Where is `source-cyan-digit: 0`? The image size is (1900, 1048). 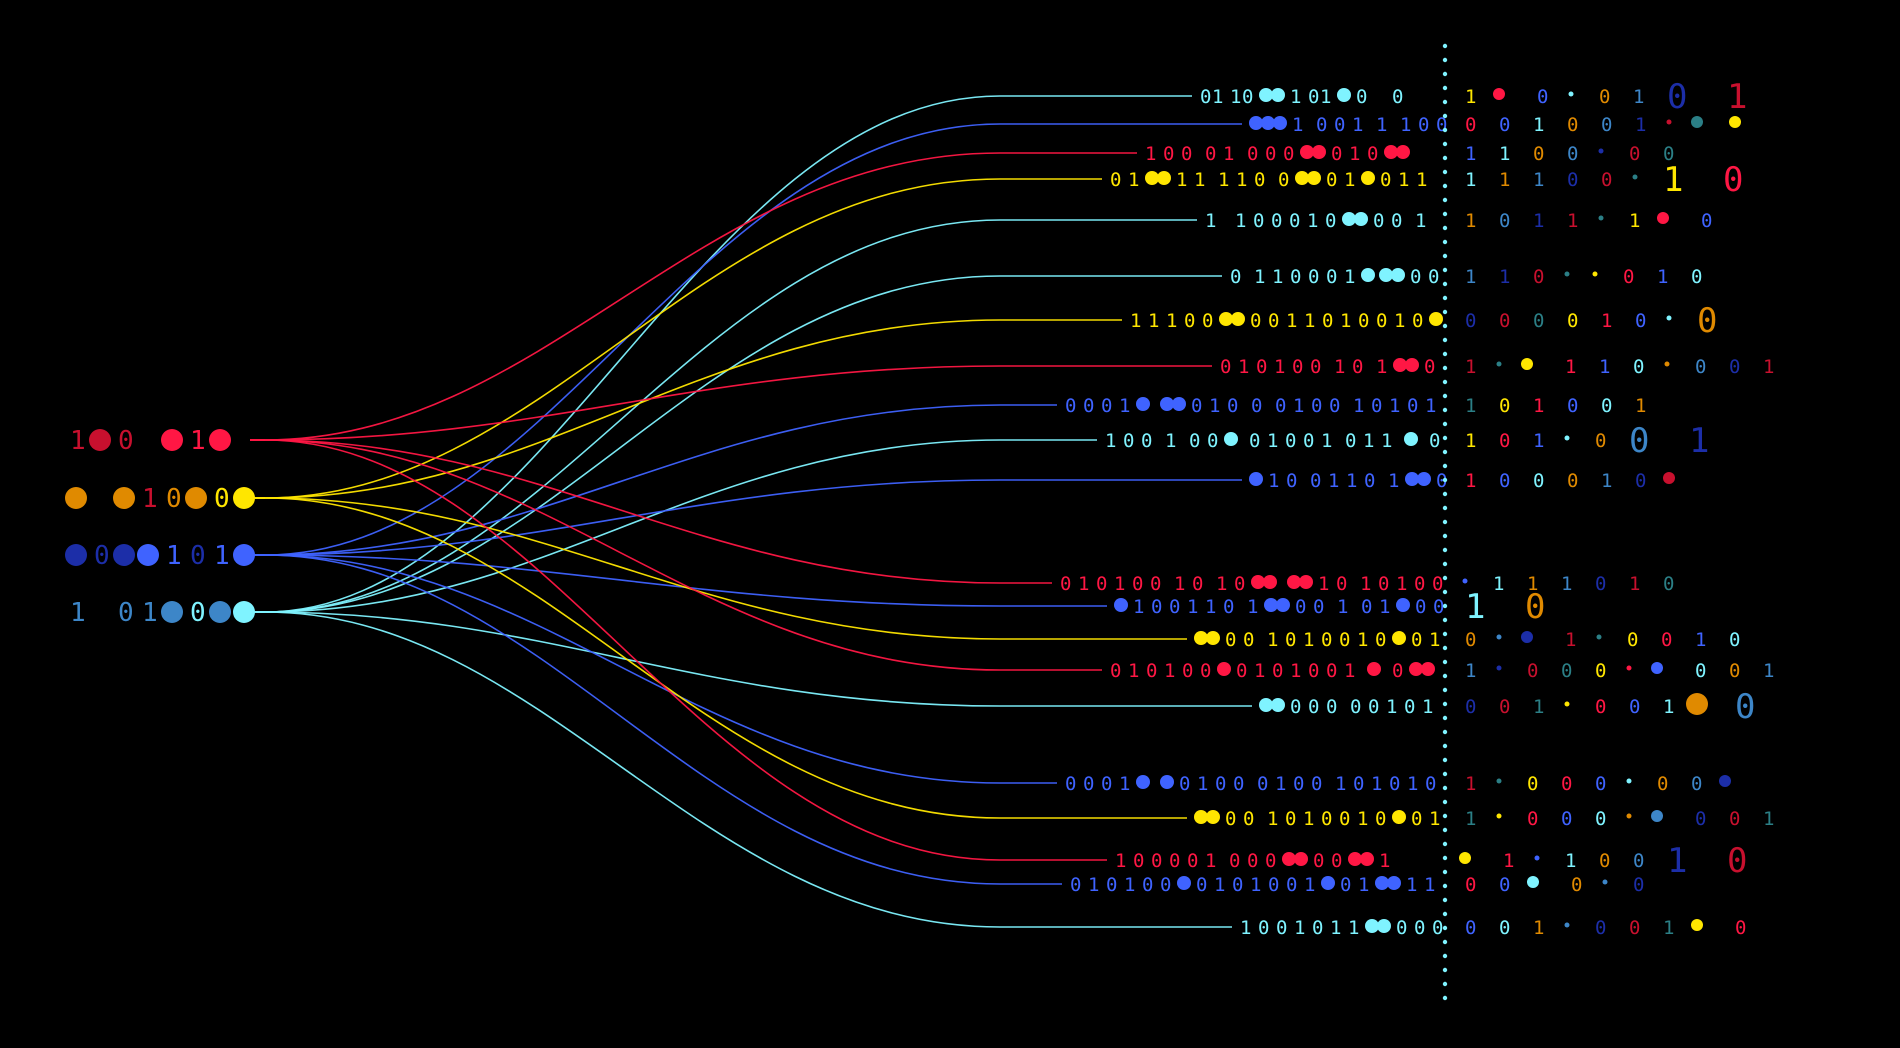 source-cyan-digit: 0 is located at coordinates (126, 613).